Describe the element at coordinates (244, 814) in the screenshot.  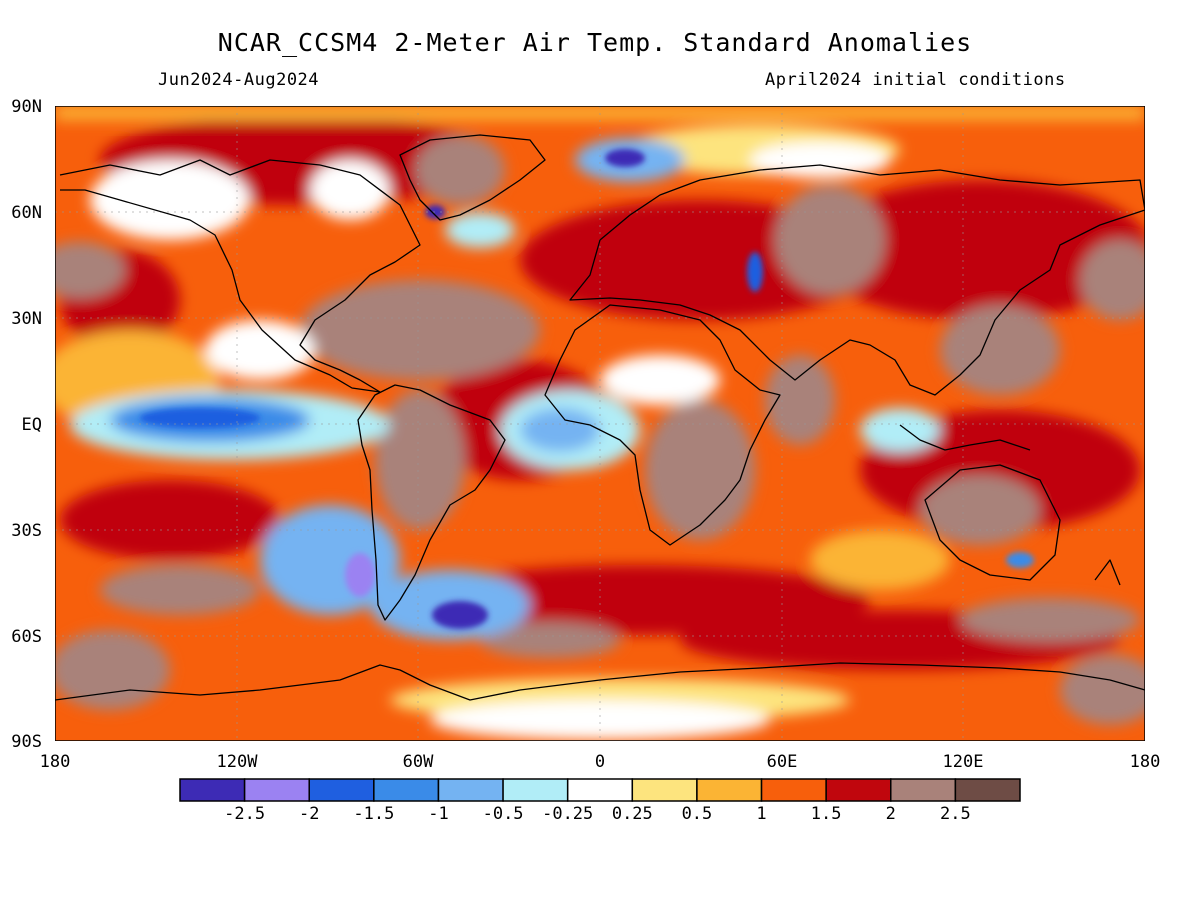
I see `legend-tick-label: -2.5` at that location.